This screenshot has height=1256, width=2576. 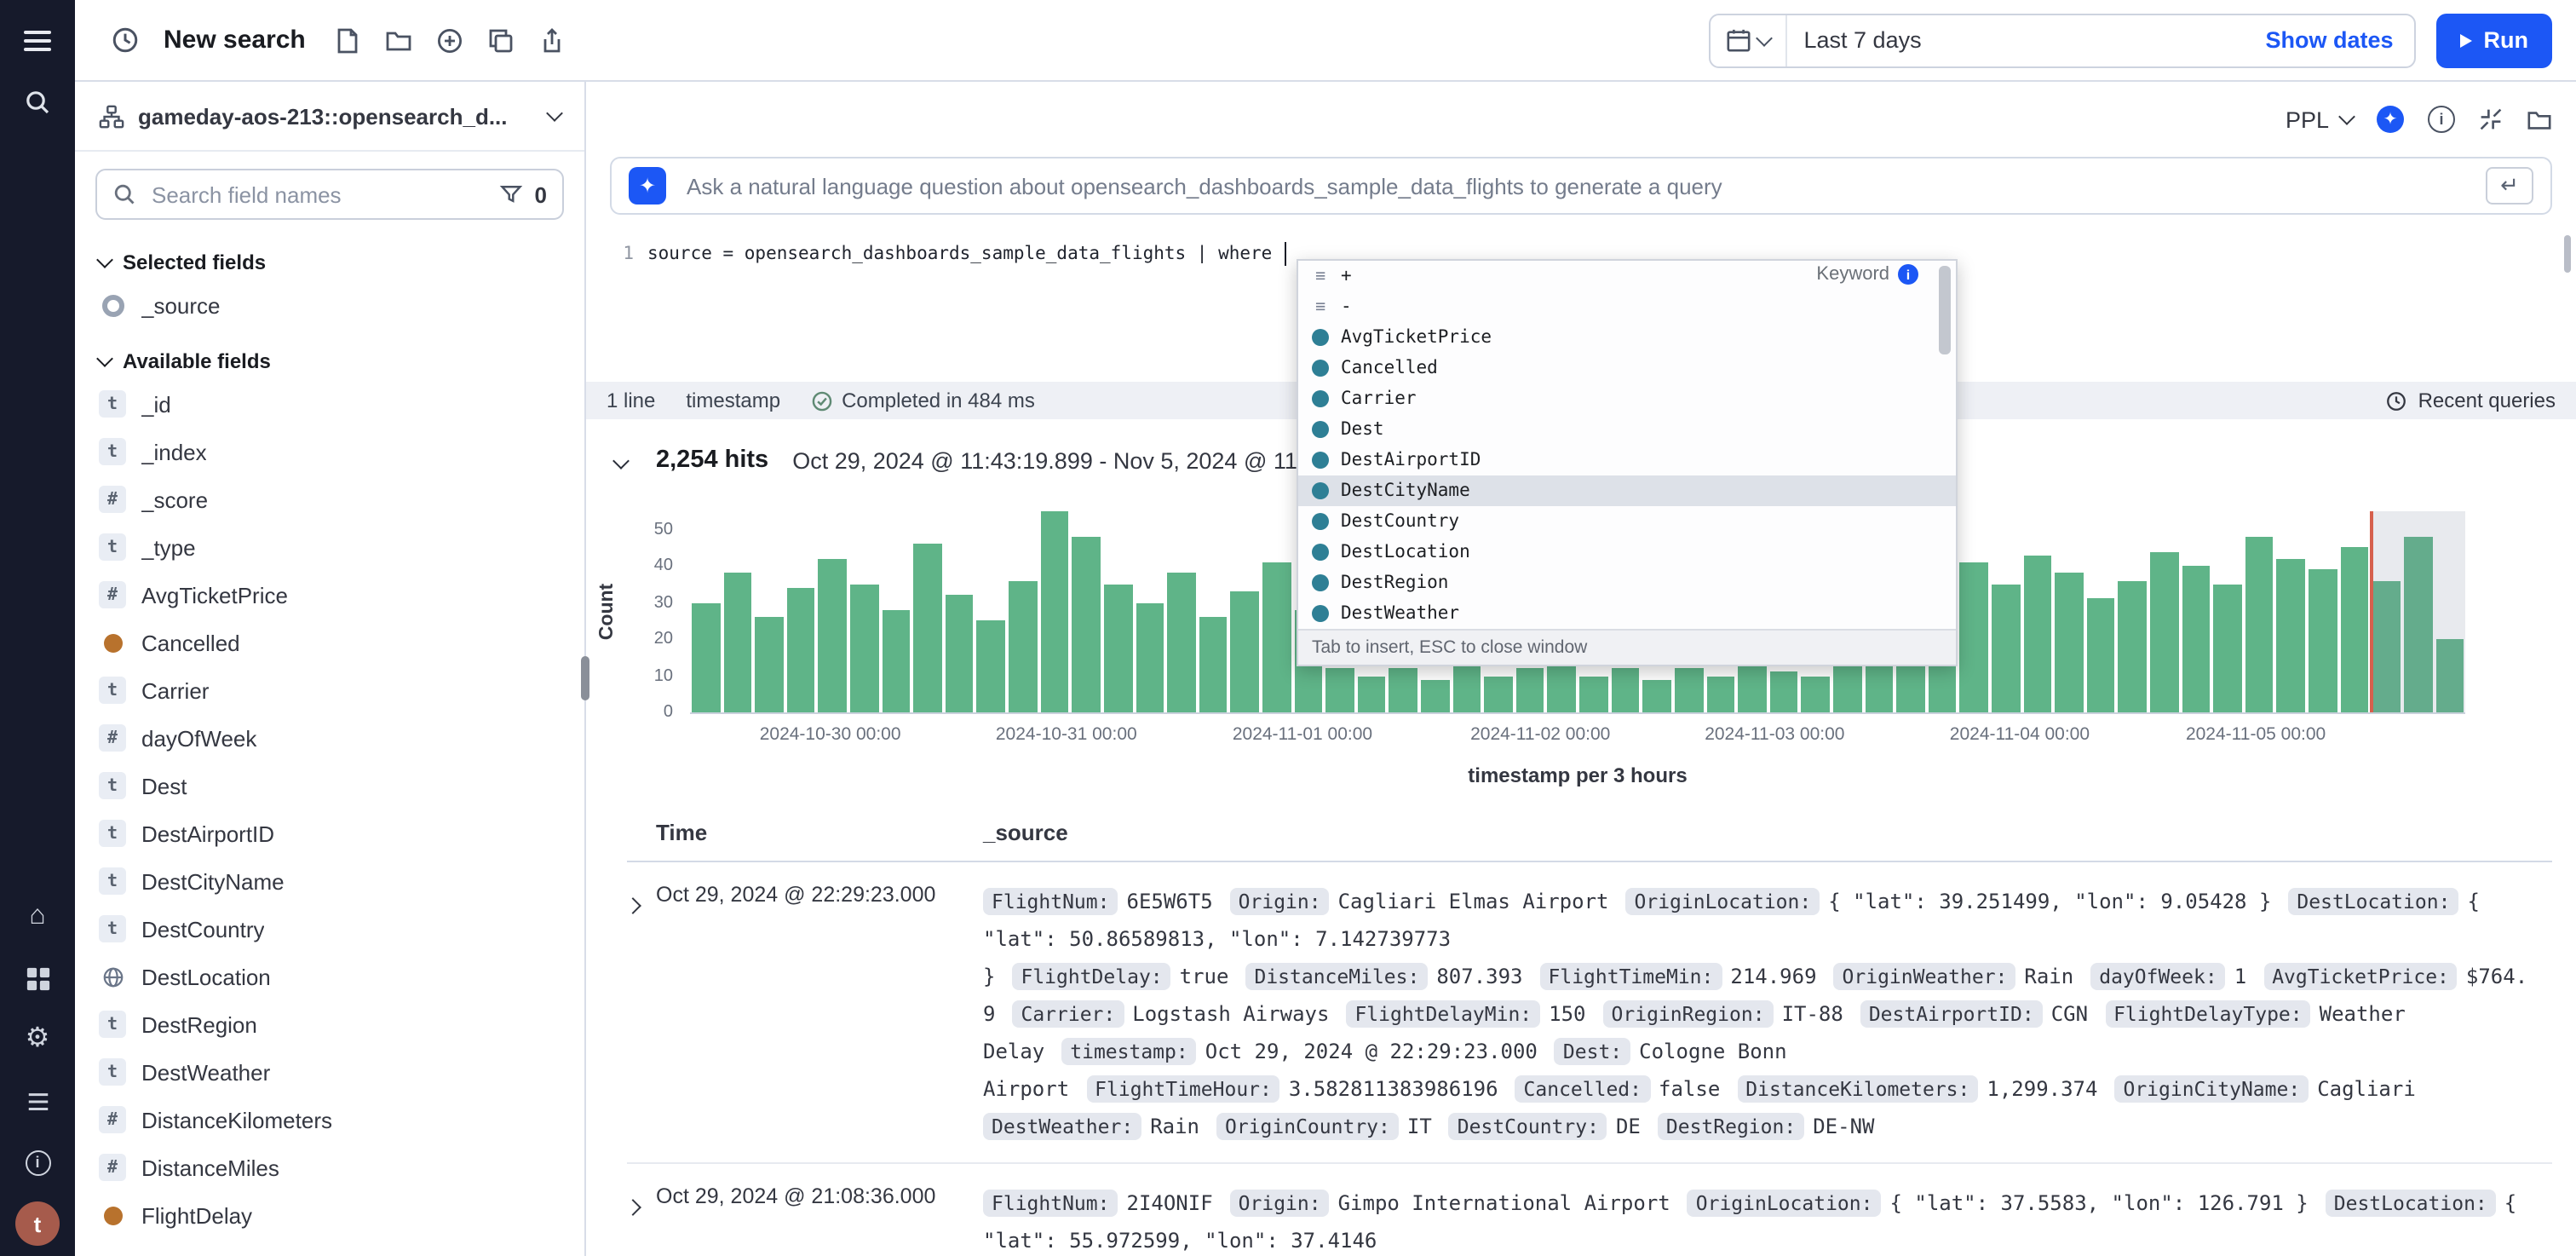 What do you see at coordinates (502, 40) in the screenshot?
I see `duplicate-icon` at bounding box center [502, 40].